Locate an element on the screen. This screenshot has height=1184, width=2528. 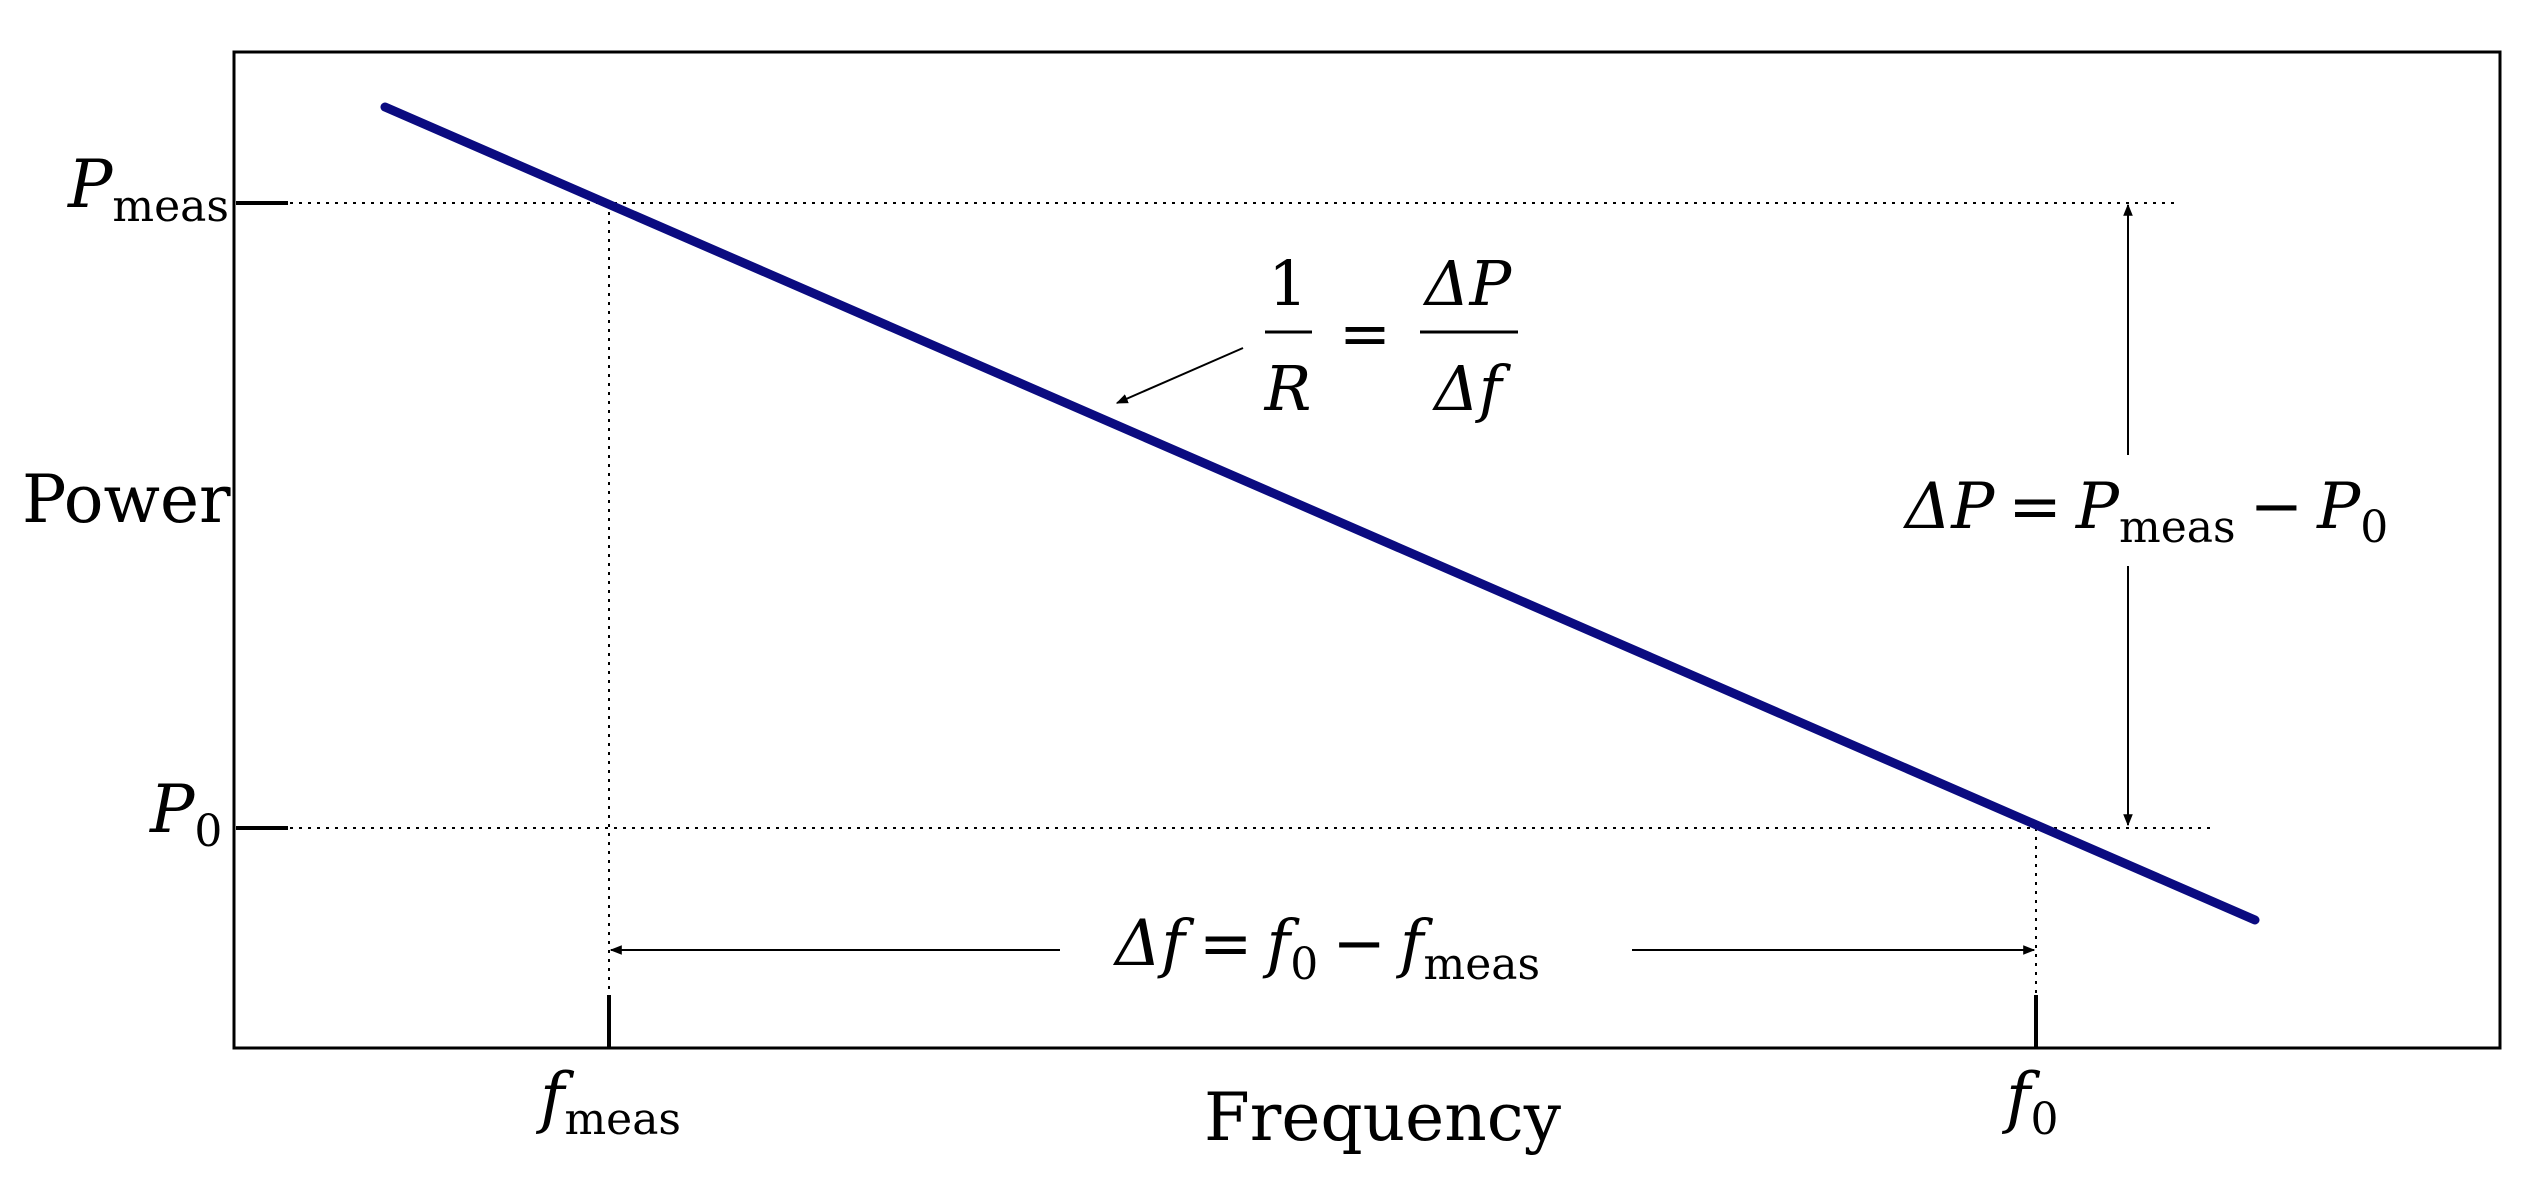
svg-text: R is located at coordinates (1288, 388).